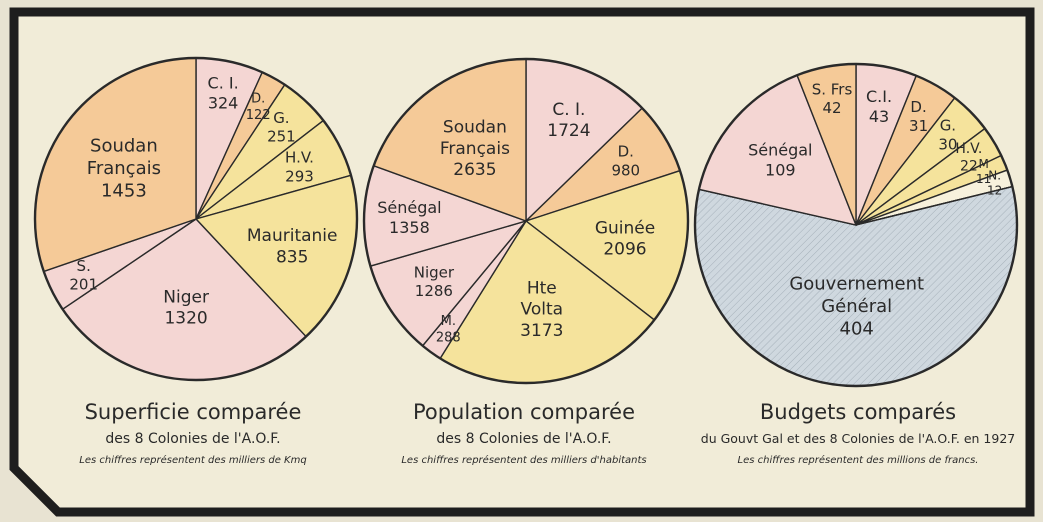  Describe the element at coordinates (625, 238) in the screenshot. I see `slice-label-guinee: Guinée 2096` at that location.